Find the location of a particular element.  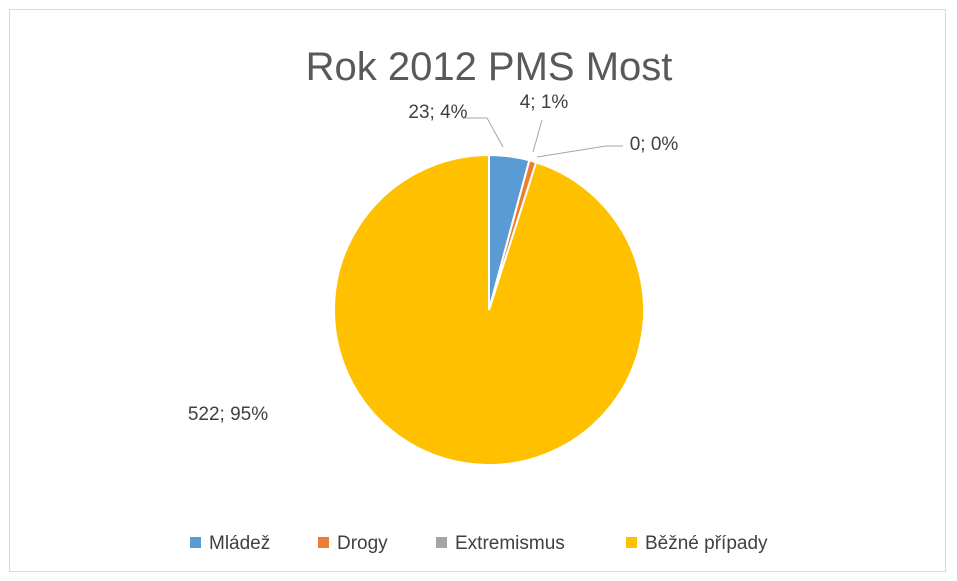

data-label-drogy: 4; 1% is located at coordinates (544, 102).